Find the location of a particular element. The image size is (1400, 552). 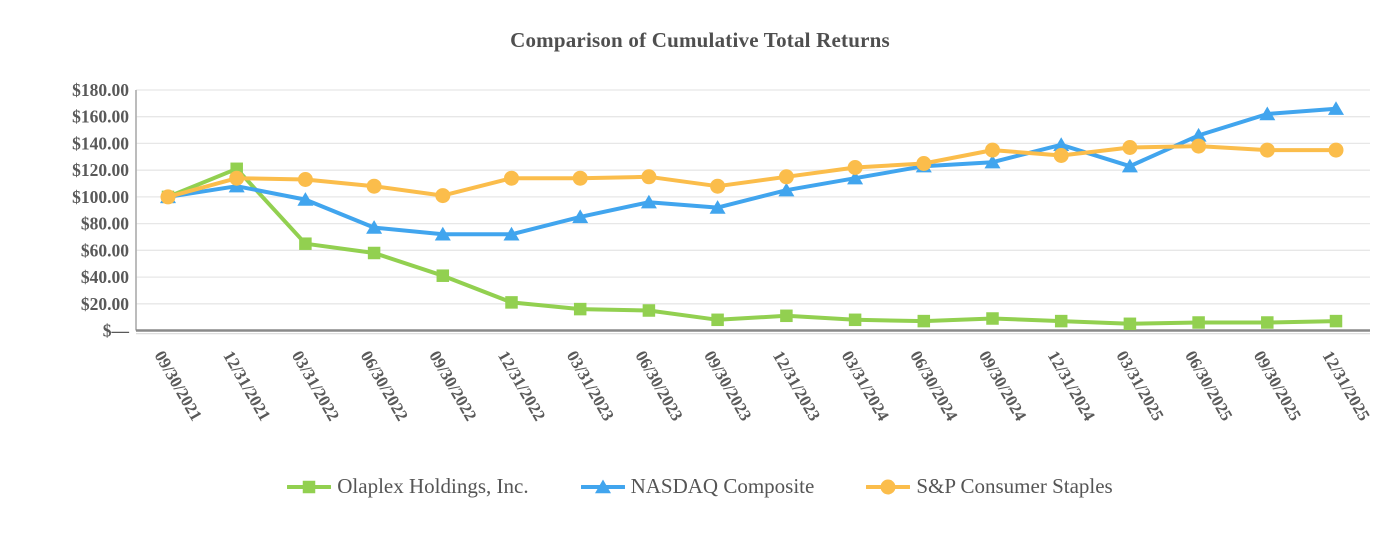

x-tick-label: 03/31/2025 is located at coordinates (1139, 386).